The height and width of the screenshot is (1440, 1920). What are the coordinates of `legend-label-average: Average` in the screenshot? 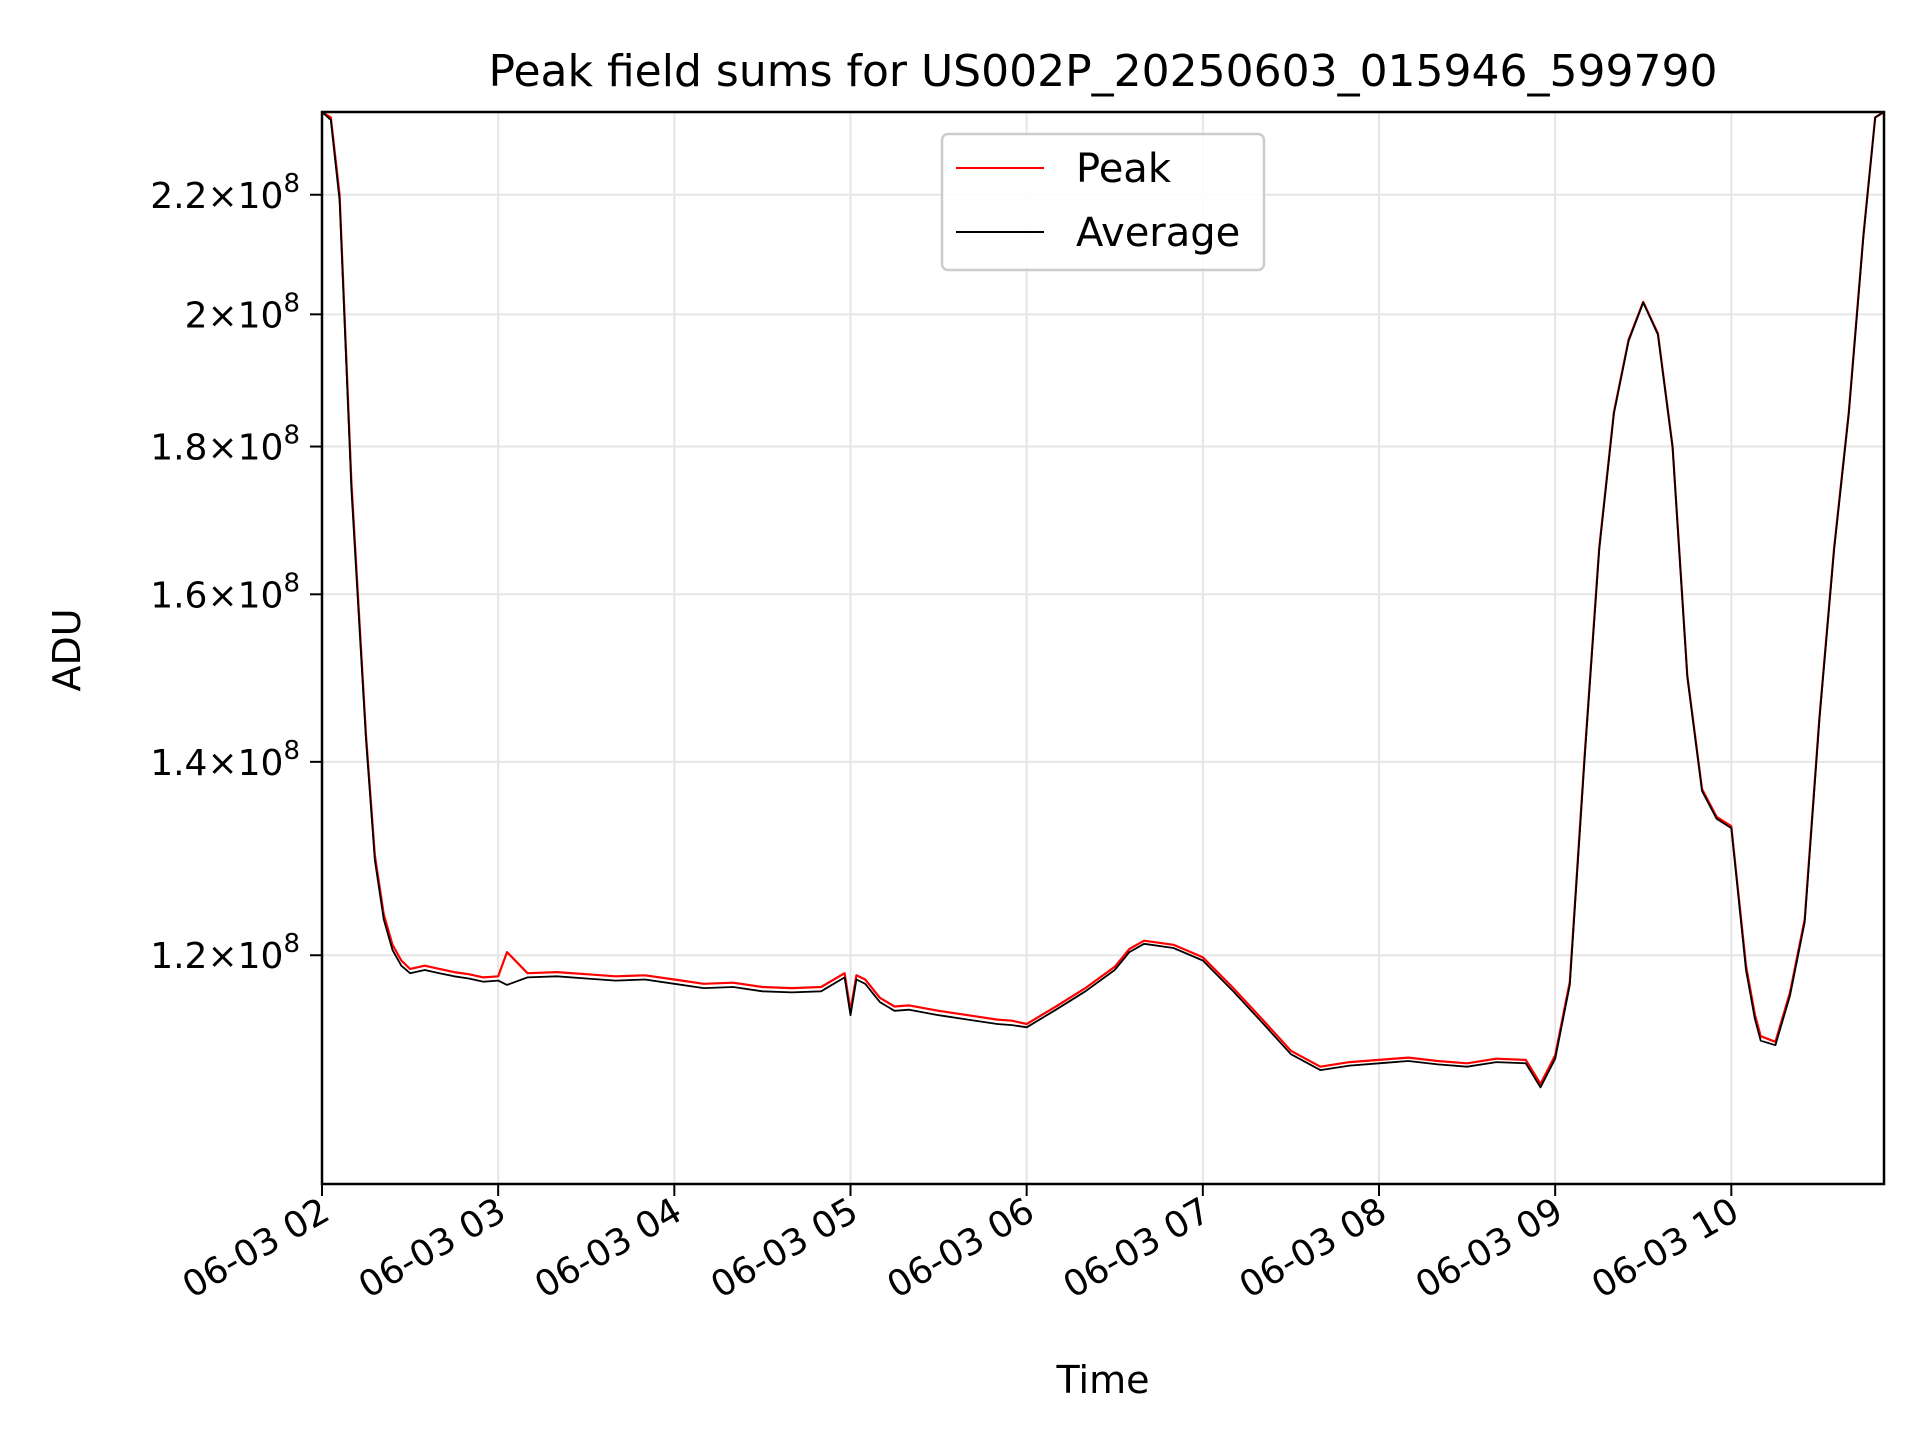 It's located at (1158, 233).